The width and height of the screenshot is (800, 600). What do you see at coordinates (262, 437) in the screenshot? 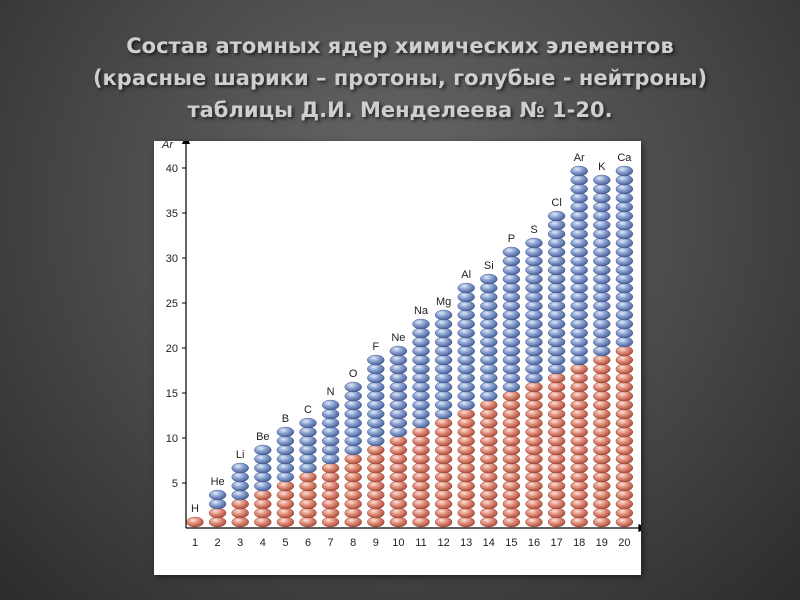
I see `element-symbol-label: Be` at bounding box center [262, 437].